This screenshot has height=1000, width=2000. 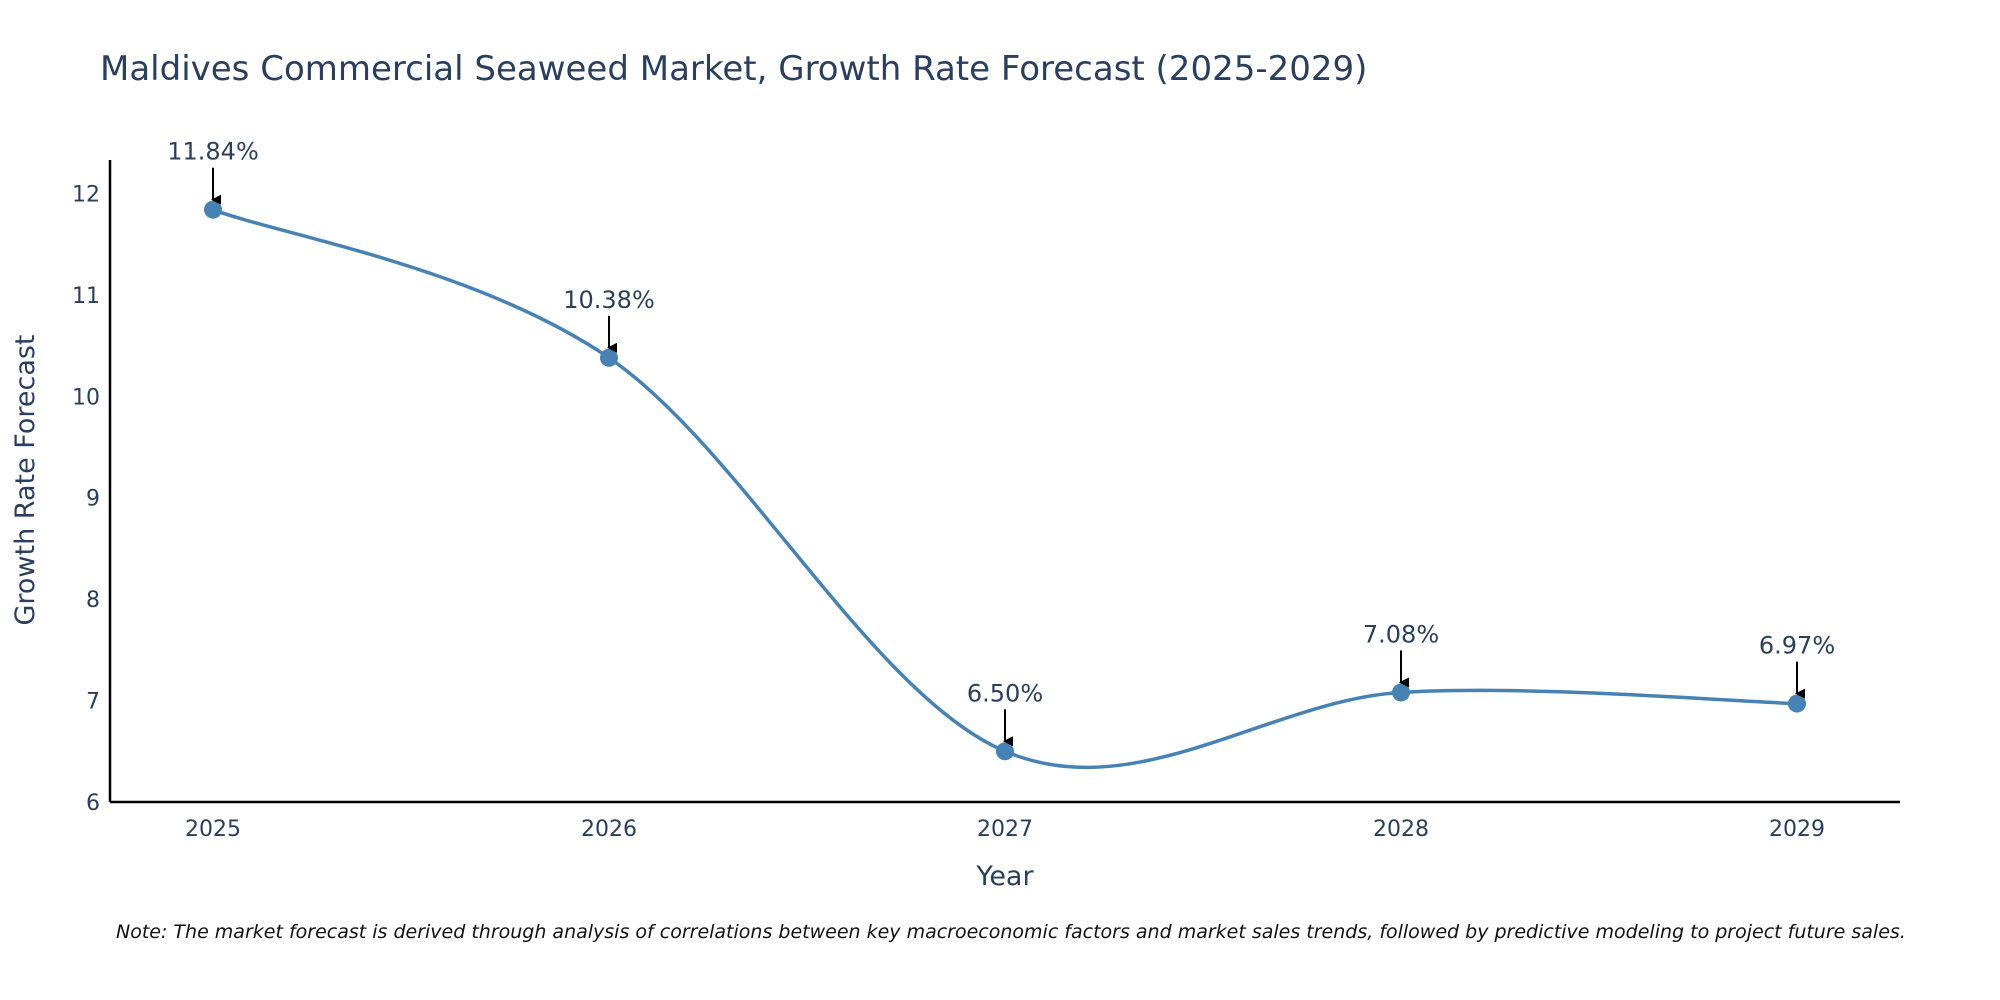 What do you see at coordinates (25, 479) in the screenshot?
I see `y-axis-title: Growth Rate Forecast` at bounding box center [25, 479].